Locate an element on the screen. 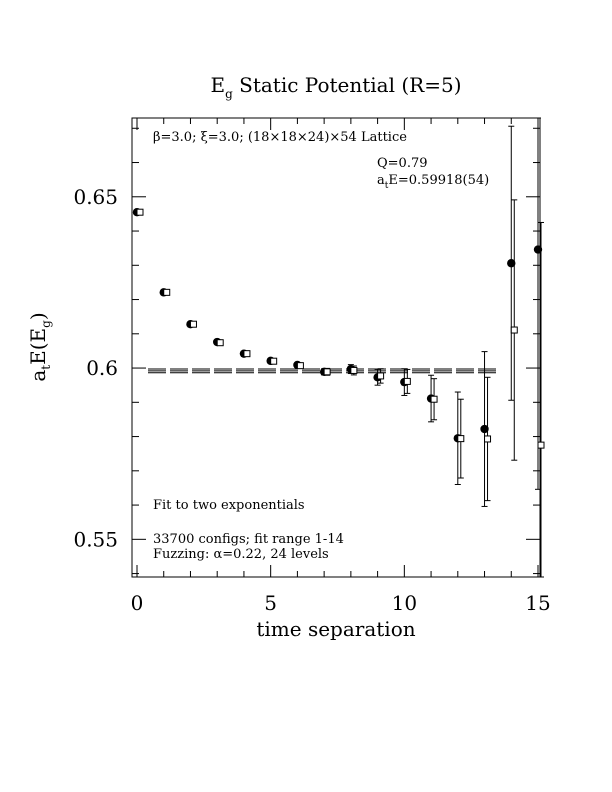 This screenshot has height=792, width=612. x-tick-label: 5 is located at coordinates (270, 603).